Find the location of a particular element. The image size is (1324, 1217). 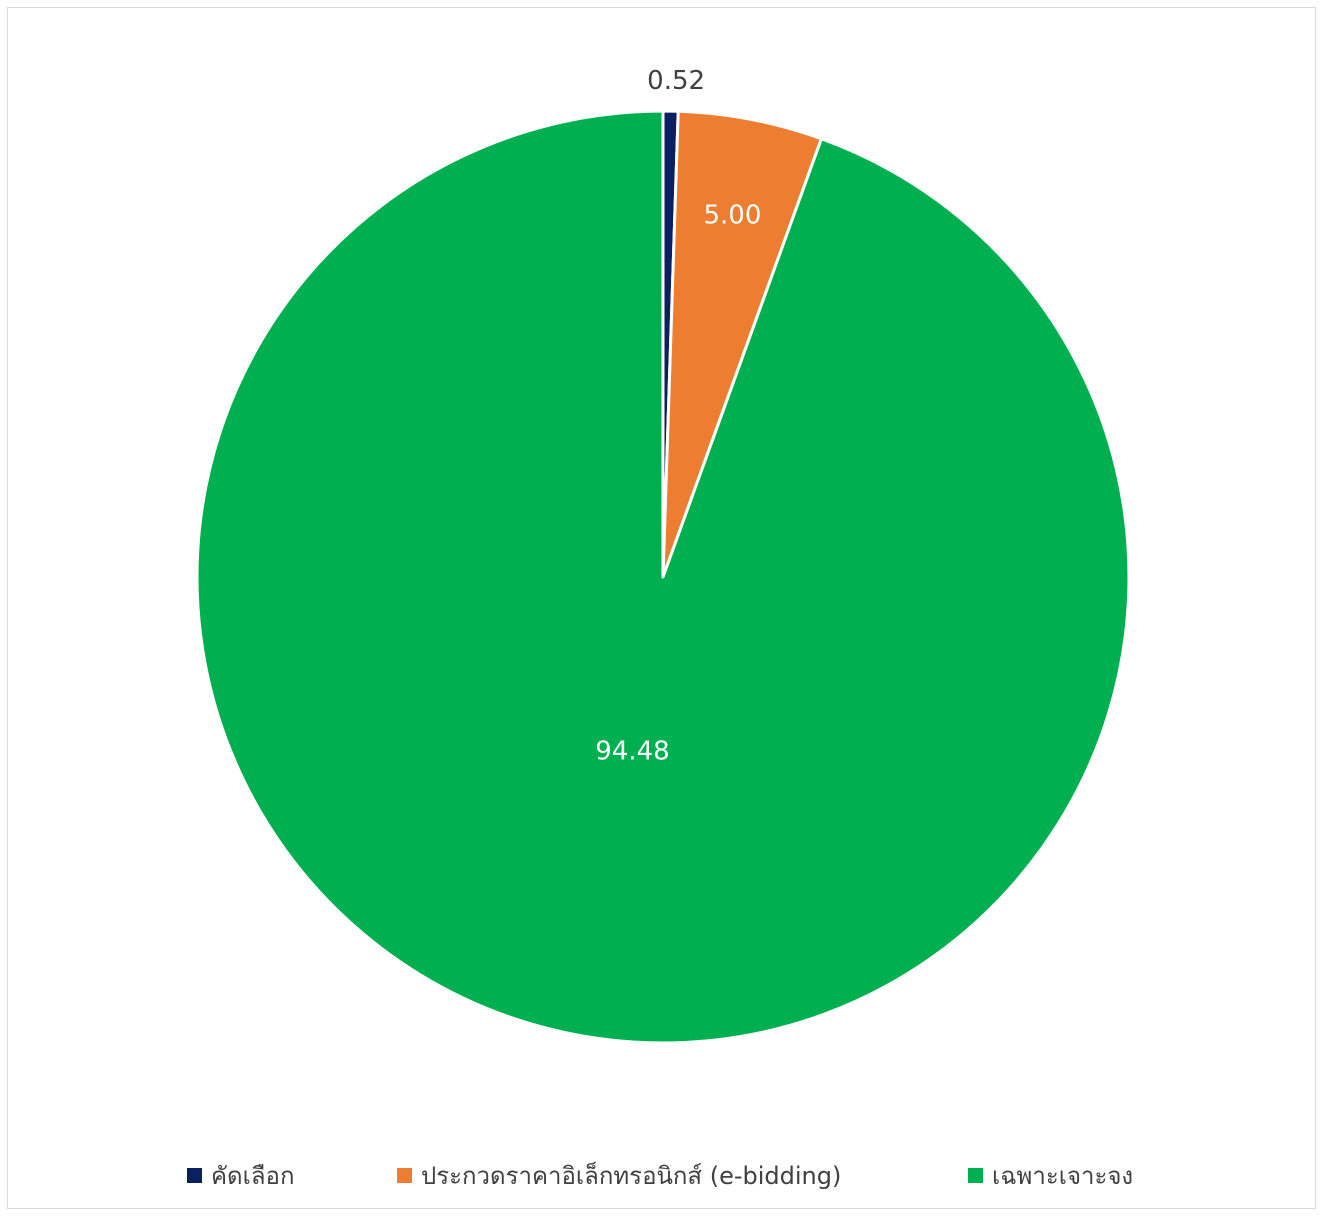

legend-label: เฉพาะเจาะจง is located at coordinates (1063, 1175).